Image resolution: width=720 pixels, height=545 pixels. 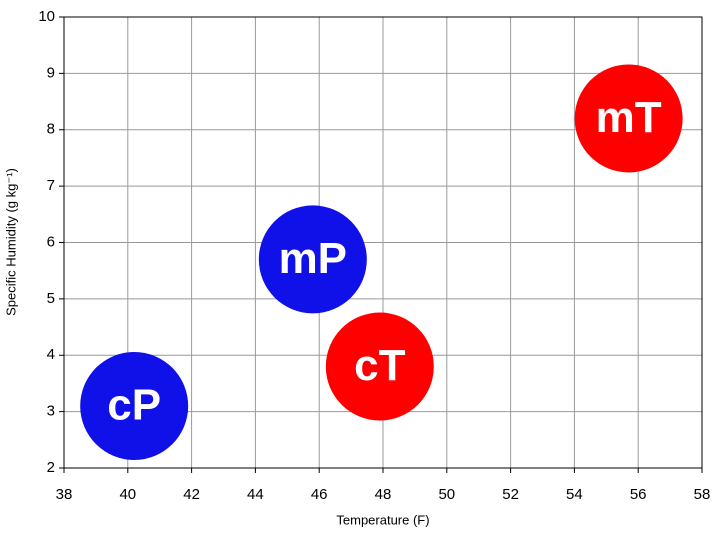 What do you see at coordinates (51, 354) in the screenshot?
I see `y-tick-label: 4` at bounding box center [51, 354].